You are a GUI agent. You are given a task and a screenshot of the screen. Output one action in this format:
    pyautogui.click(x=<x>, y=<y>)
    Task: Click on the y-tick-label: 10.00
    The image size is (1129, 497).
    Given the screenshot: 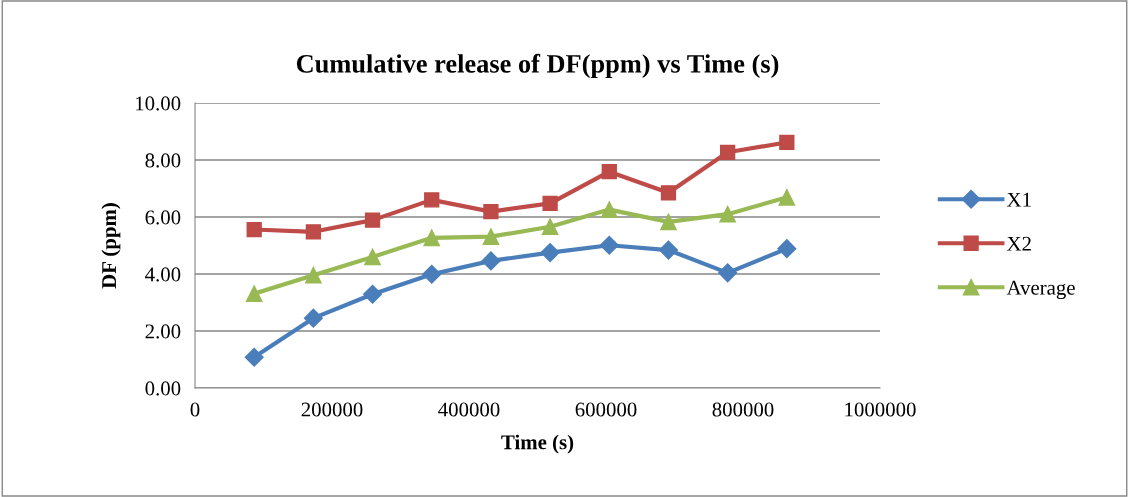 What is the action you would take?
    pyautogui.click(x=158, y=103)
    